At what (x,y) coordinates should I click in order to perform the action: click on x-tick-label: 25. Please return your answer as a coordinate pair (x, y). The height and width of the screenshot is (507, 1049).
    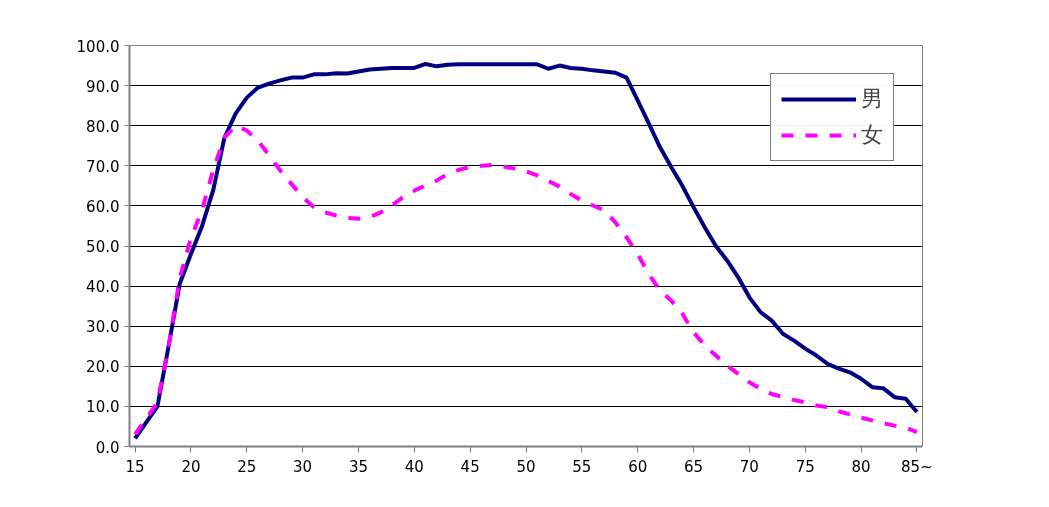
    Looking at the image, I should click on (247, 466).